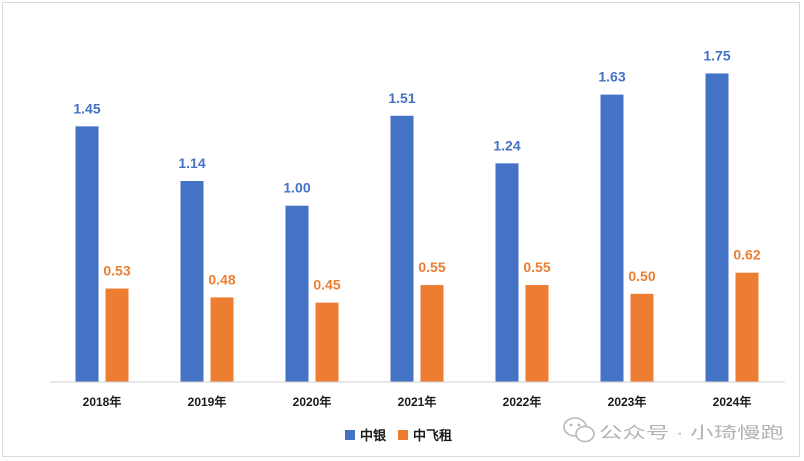 The height and width of the screenshot is (461, 804). I want to click on value-label-zhongyin-6: 1.75, so click(716, 55).